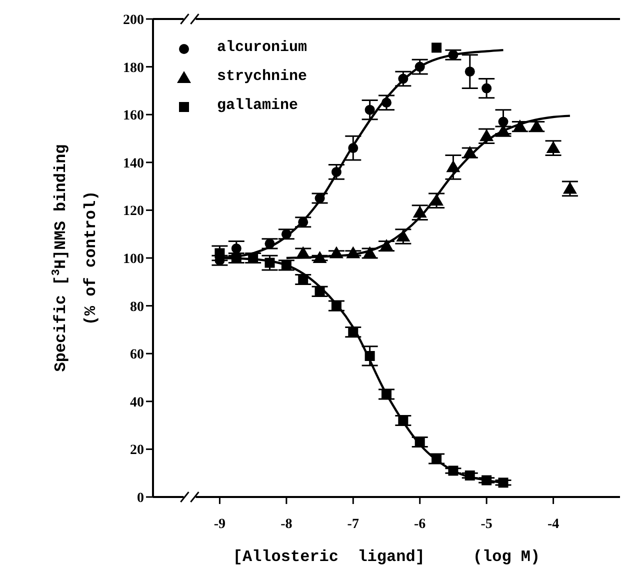 This screenshot has height=567, width=628. Describe the element at coordinates (220, 524) in the screenshot. I see `x-tick-label: -9` at that location.